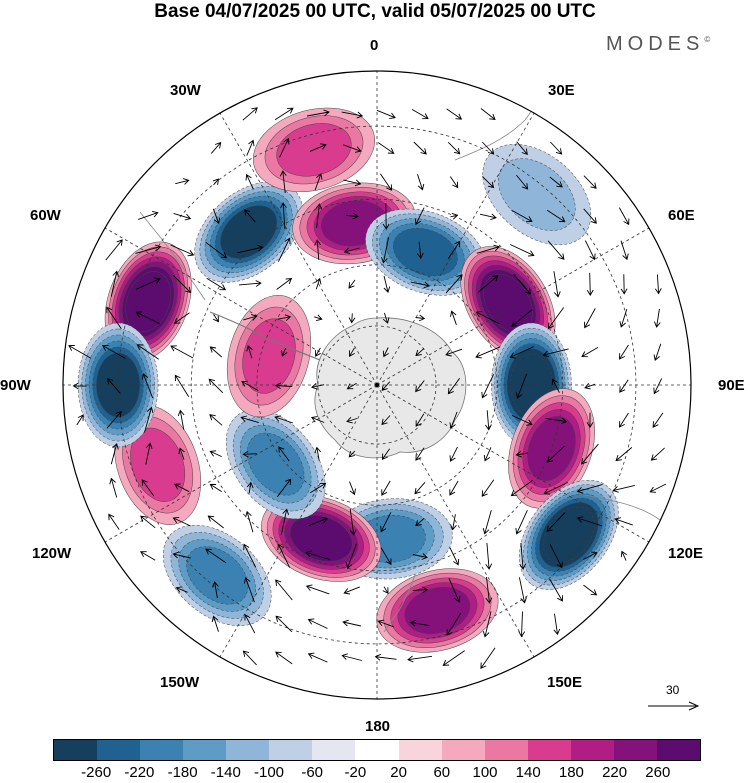  What do you see at coordinates (528, 772) in the screenshot?
I see `colorbar-tick-label: 140` at bounding box center [528, 772].